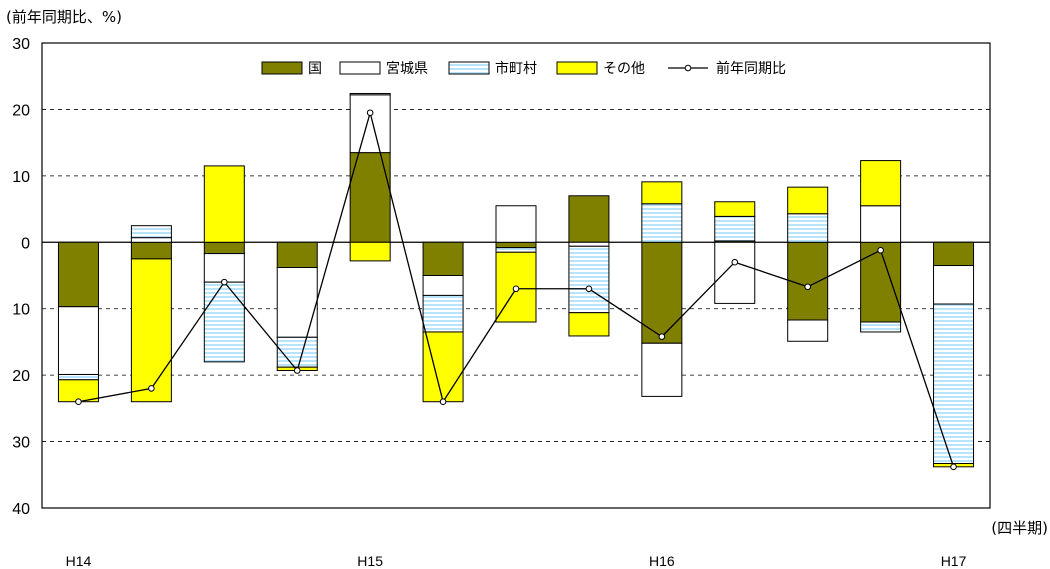 This screenshot has height=569, width=1050. What do you see at coordinates (21, 277) in the screenshot?
I see `y-axis-ticks: 30 20 10 0 10 20 30 40` at bounding box center [21, 277].